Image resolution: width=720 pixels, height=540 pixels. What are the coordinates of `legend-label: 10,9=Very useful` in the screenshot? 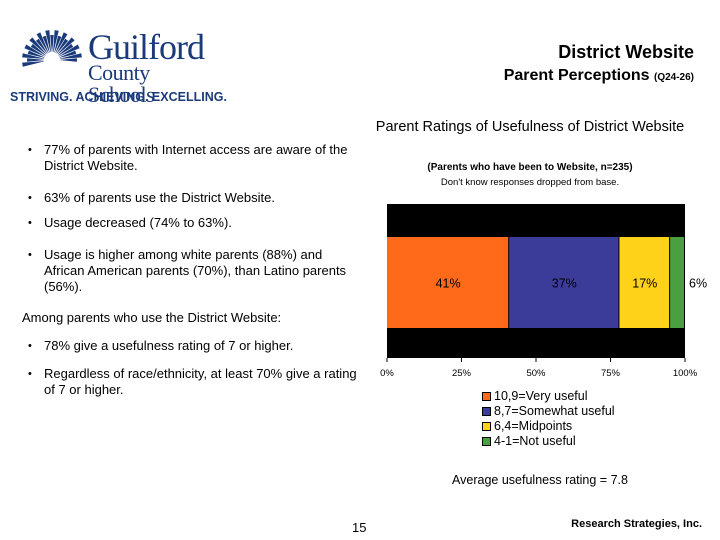 It's located at (541, 396).